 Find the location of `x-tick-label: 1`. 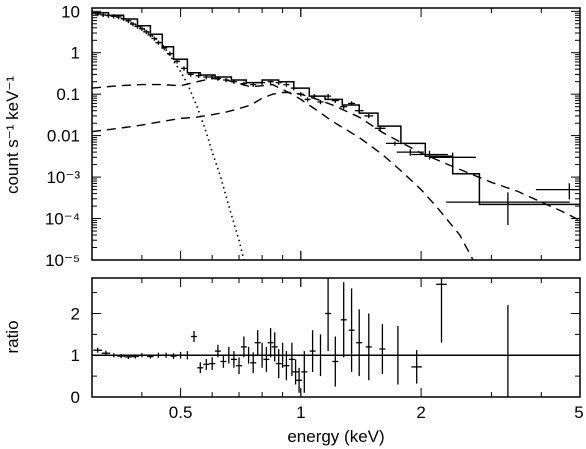

x-tick-label: 1 is located at coordinates (300, 412).